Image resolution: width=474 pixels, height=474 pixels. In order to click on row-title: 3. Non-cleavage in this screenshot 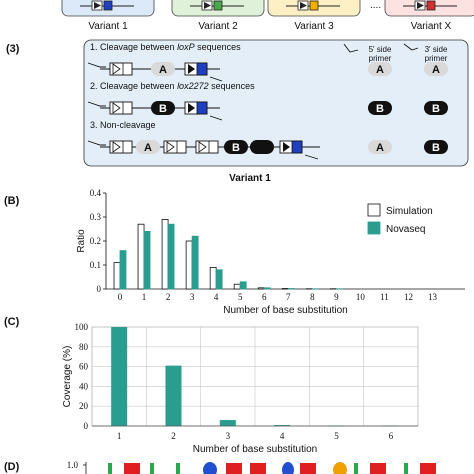, I will do `click(123, 125)`.